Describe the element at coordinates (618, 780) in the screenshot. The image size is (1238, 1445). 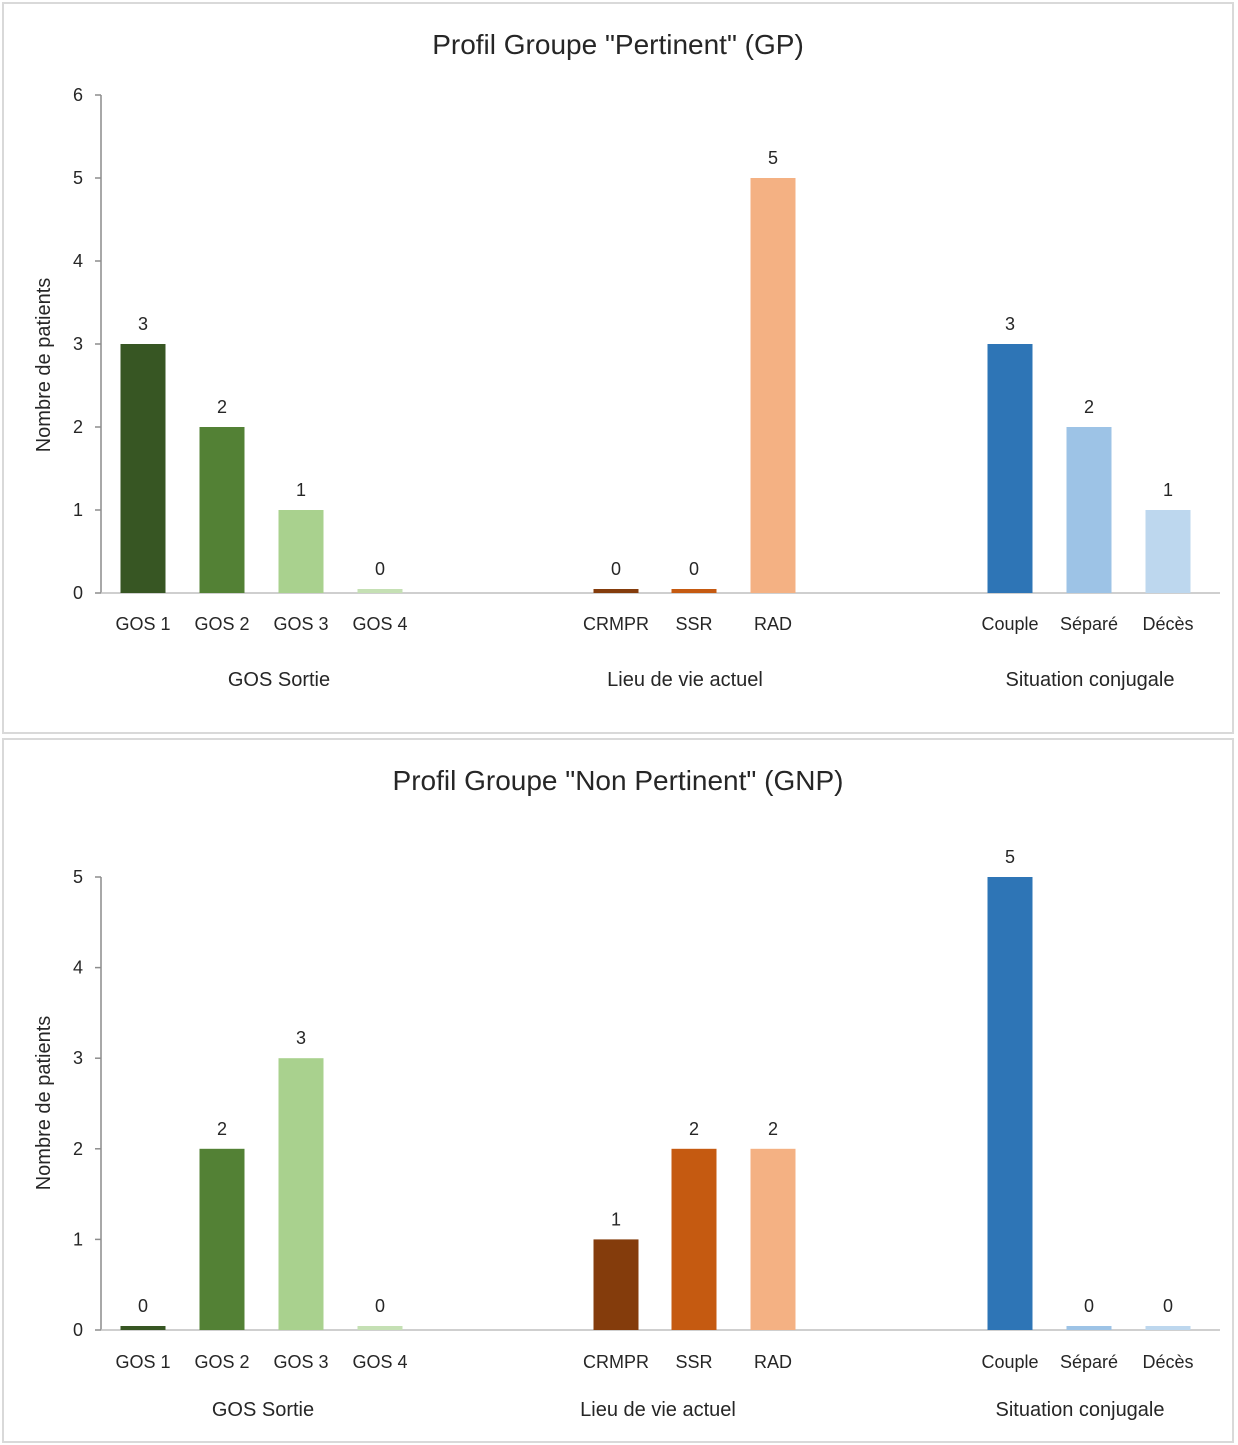
I see `chart-title: Profil Groupe "Non Pertinent" (GNP)` at that location.